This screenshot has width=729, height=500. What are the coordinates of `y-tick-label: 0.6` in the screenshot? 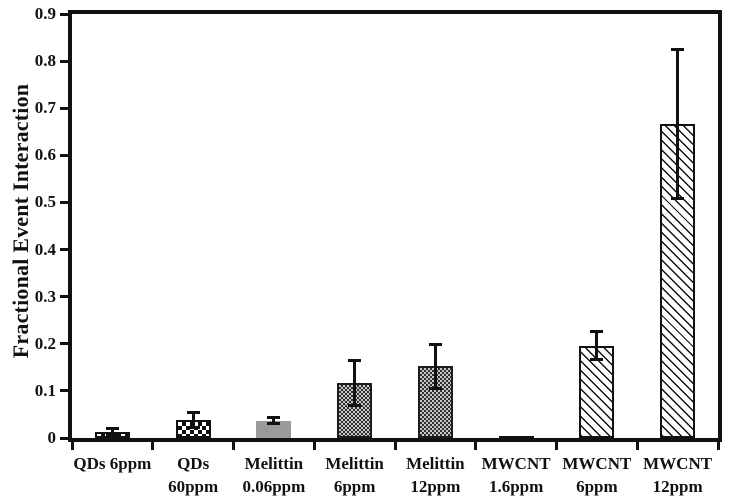 It's located at (45, 155).